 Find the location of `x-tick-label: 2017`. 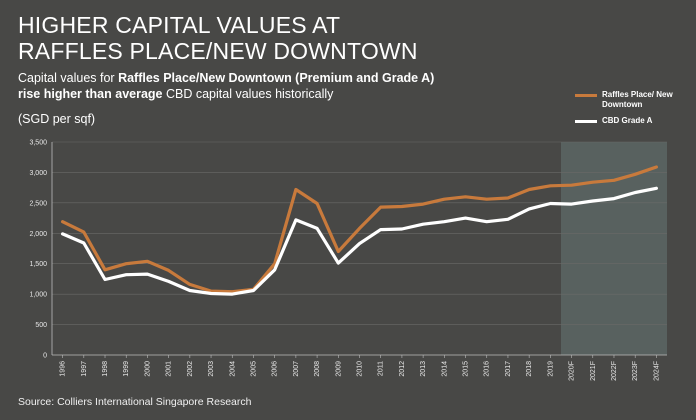

x-tick-label: 2017 is located at coordinates (508, 369).